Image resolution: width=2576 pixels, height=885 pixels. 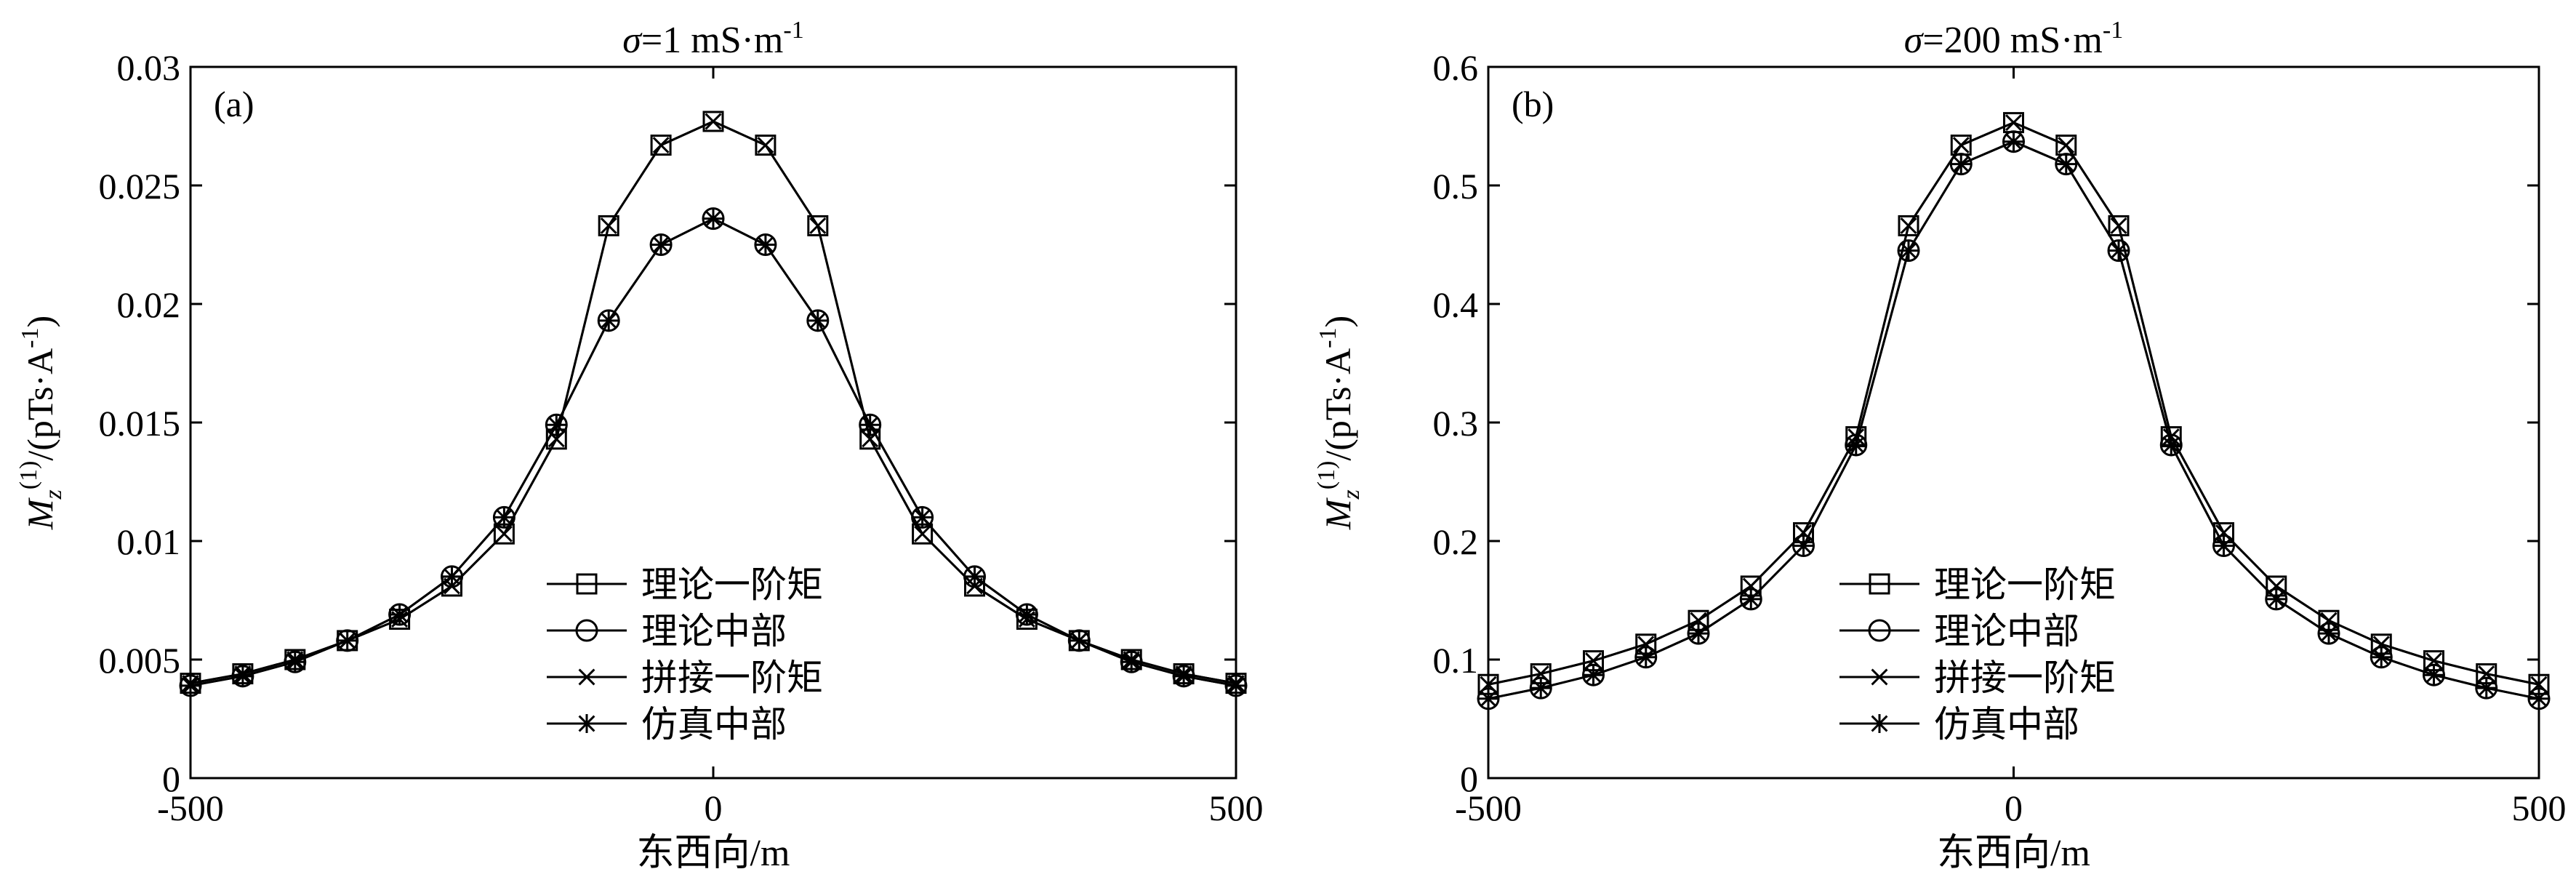 What do you see at coordinates (586, 723) in the screenshot?
I see `legend-marker-star` at bounding box center [586, 723].